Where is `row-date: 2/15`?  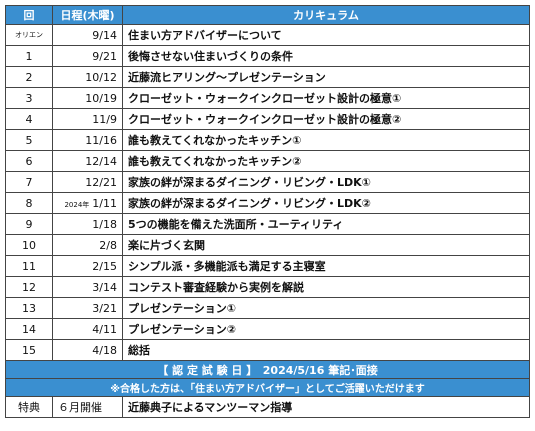 row-date: 2/15 is located at coordinates (104, 266).